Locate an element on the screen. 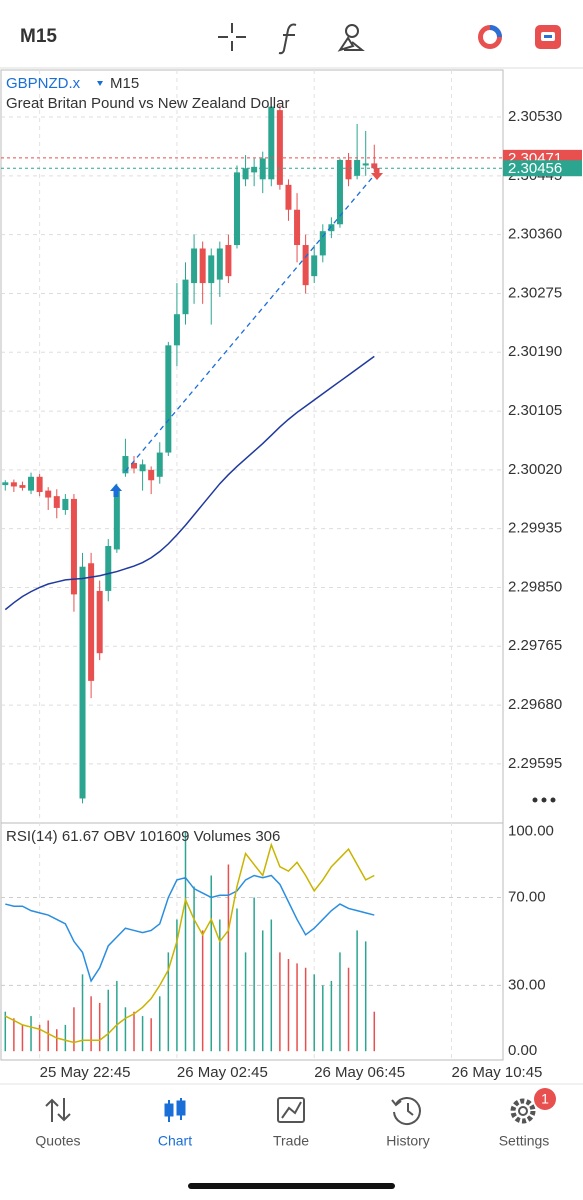  history-icon is located at coordinates (406, 1111).